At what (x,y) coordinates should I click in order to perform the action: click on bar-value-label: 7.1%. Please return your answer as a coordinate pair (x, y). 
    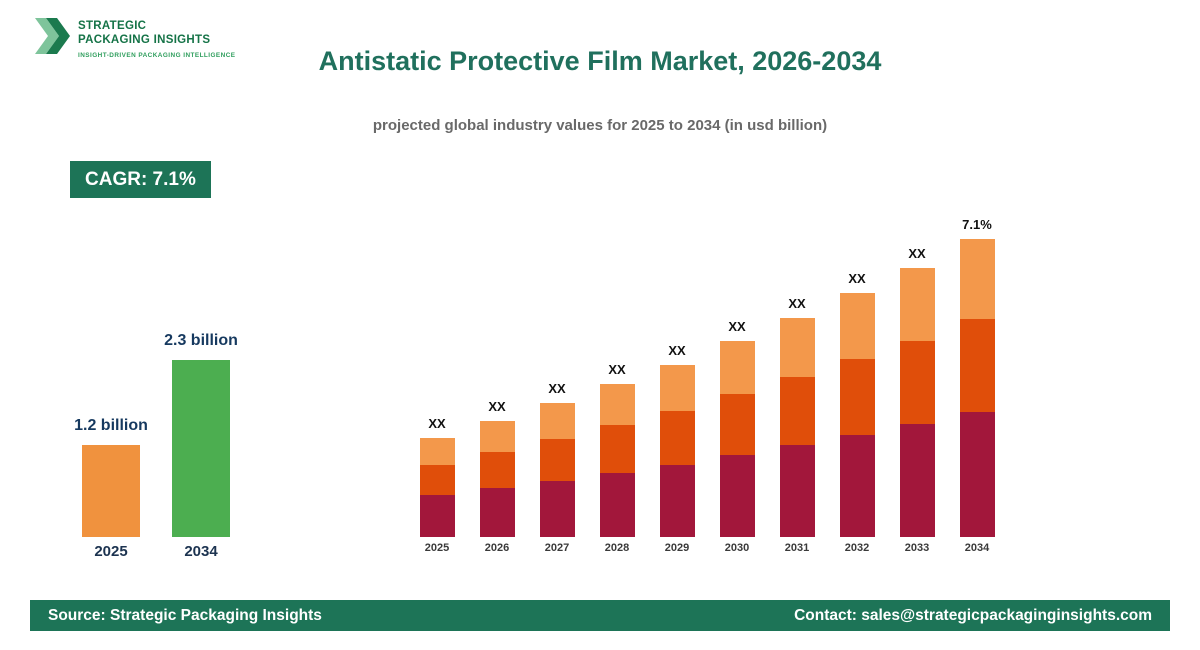
    Looking at the image, I should click on (977, 224).